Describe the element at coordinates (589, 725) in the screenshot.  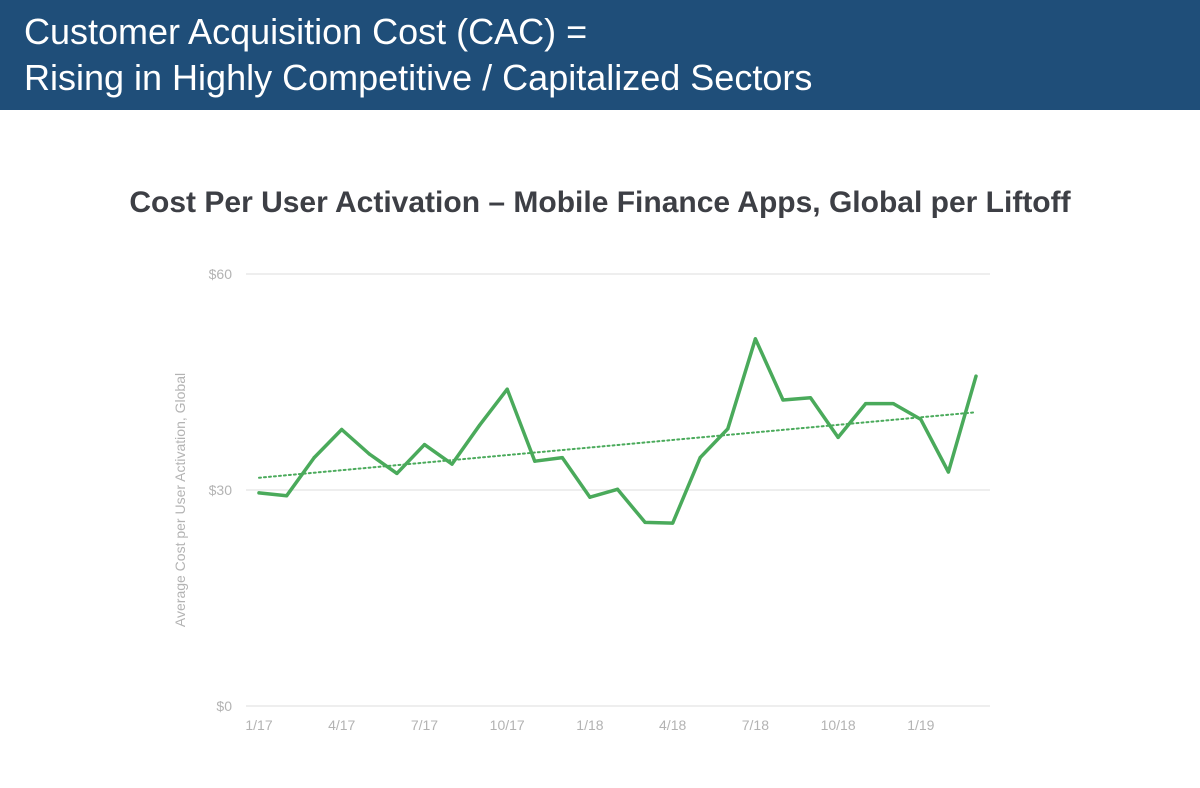
I see `x-tick-label: 1/18` at that location.